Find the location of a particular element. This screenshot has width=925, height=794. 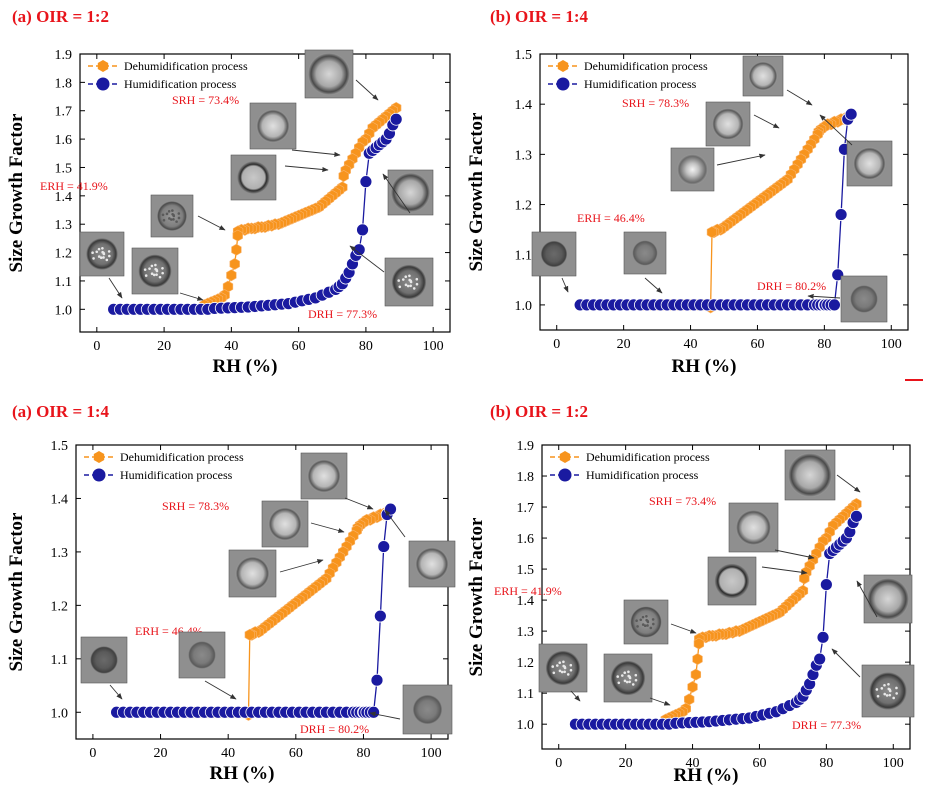

y-tick-label: 1.0 is located at coordinates (64, 310).